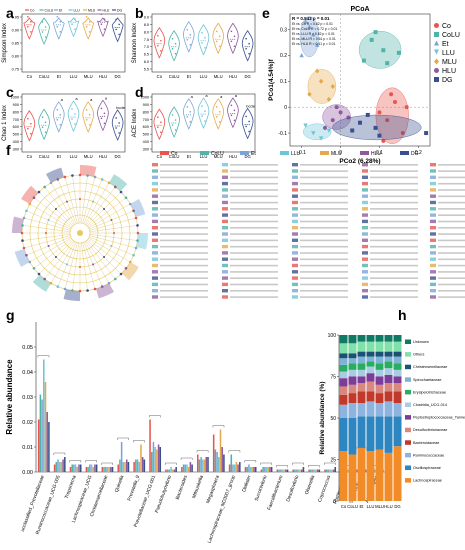 This screenshot has width=465, height=550. Describe the element at coordinates (248, 76) in the screenshot. I see `x-tick-label: DG` at that location.